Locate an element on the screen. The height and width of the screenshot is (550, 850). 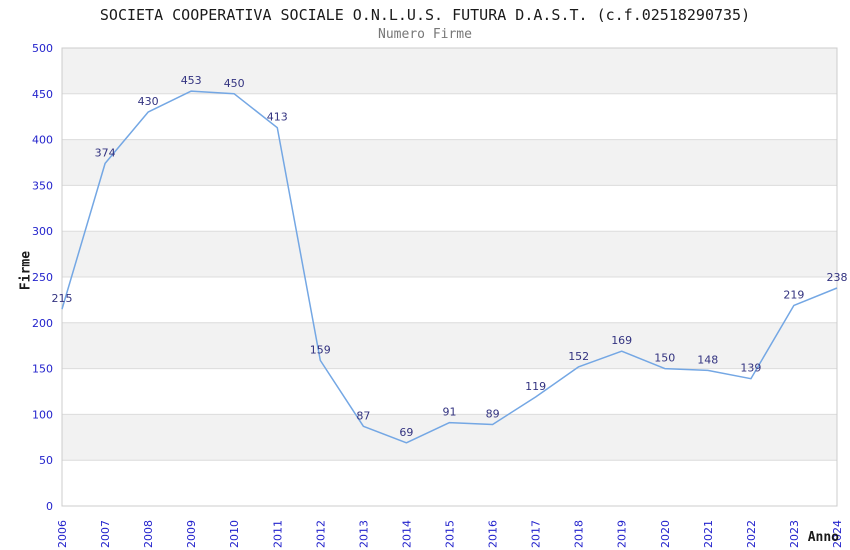
data-label: 152 is located at coordinates (578, 356).